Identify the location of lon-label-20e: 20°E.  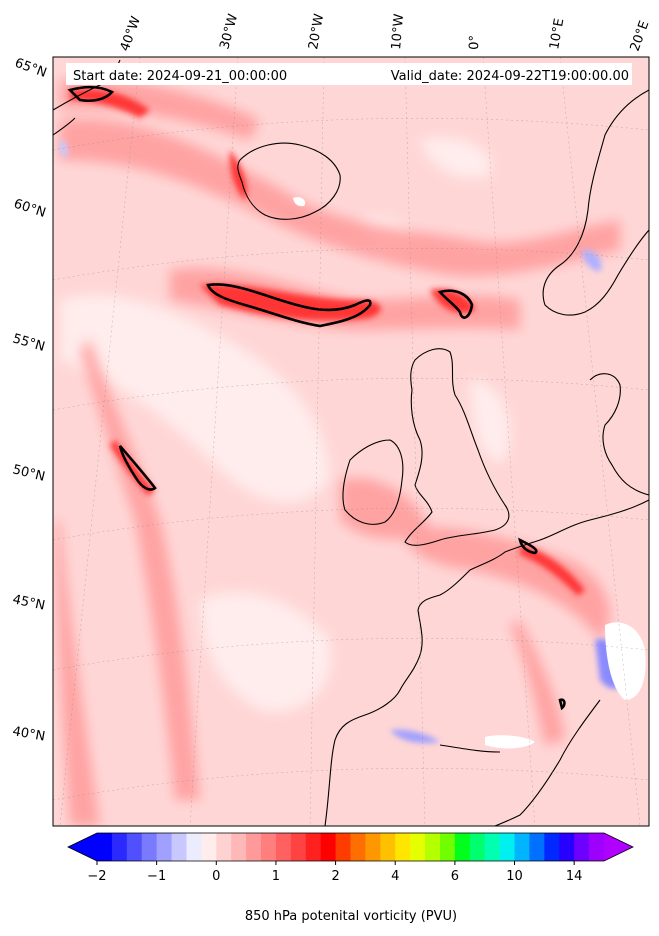
(640, 36).